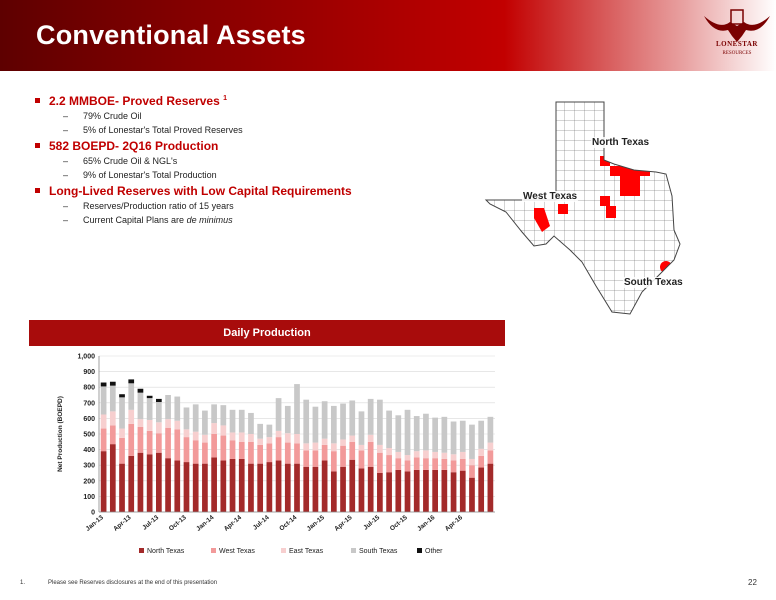  Describe the element at coordinates (225, 98) in the screenshot. I see `footnote-marker: 1` at that location.